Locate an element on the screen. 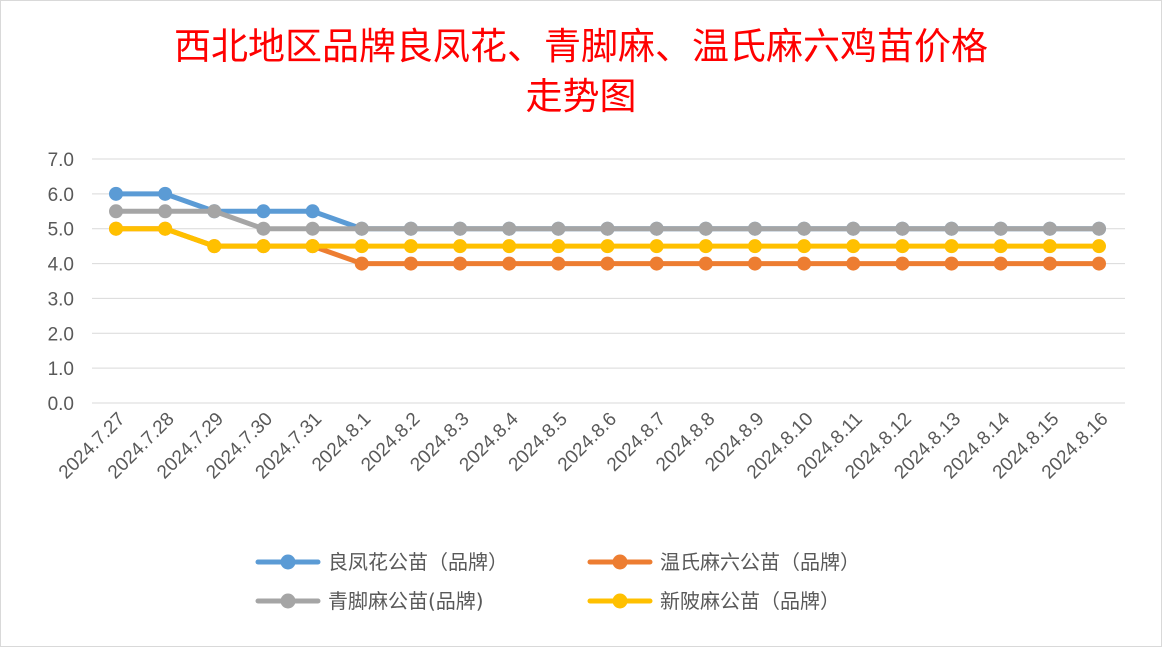 The height and width of the screenshot is (647, 1162). chart-title-line1: 西北地区品牌良凤花、青脚麻、温氏麻六鸡苗价格 is located at coordinates (581, 46).